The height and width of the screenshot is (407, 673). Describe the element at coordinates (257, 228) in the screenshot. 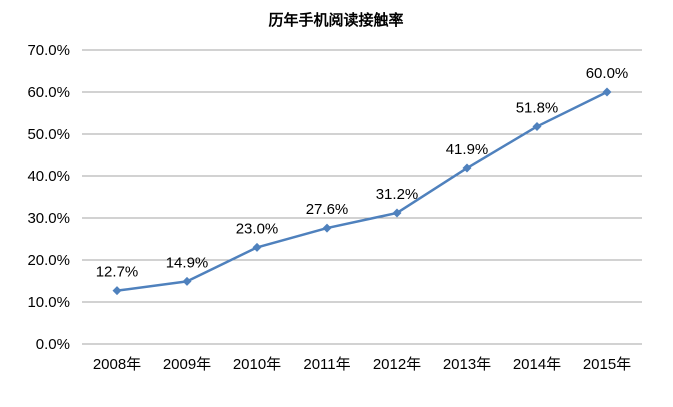

I see `data-label: 23.0%` at that location.